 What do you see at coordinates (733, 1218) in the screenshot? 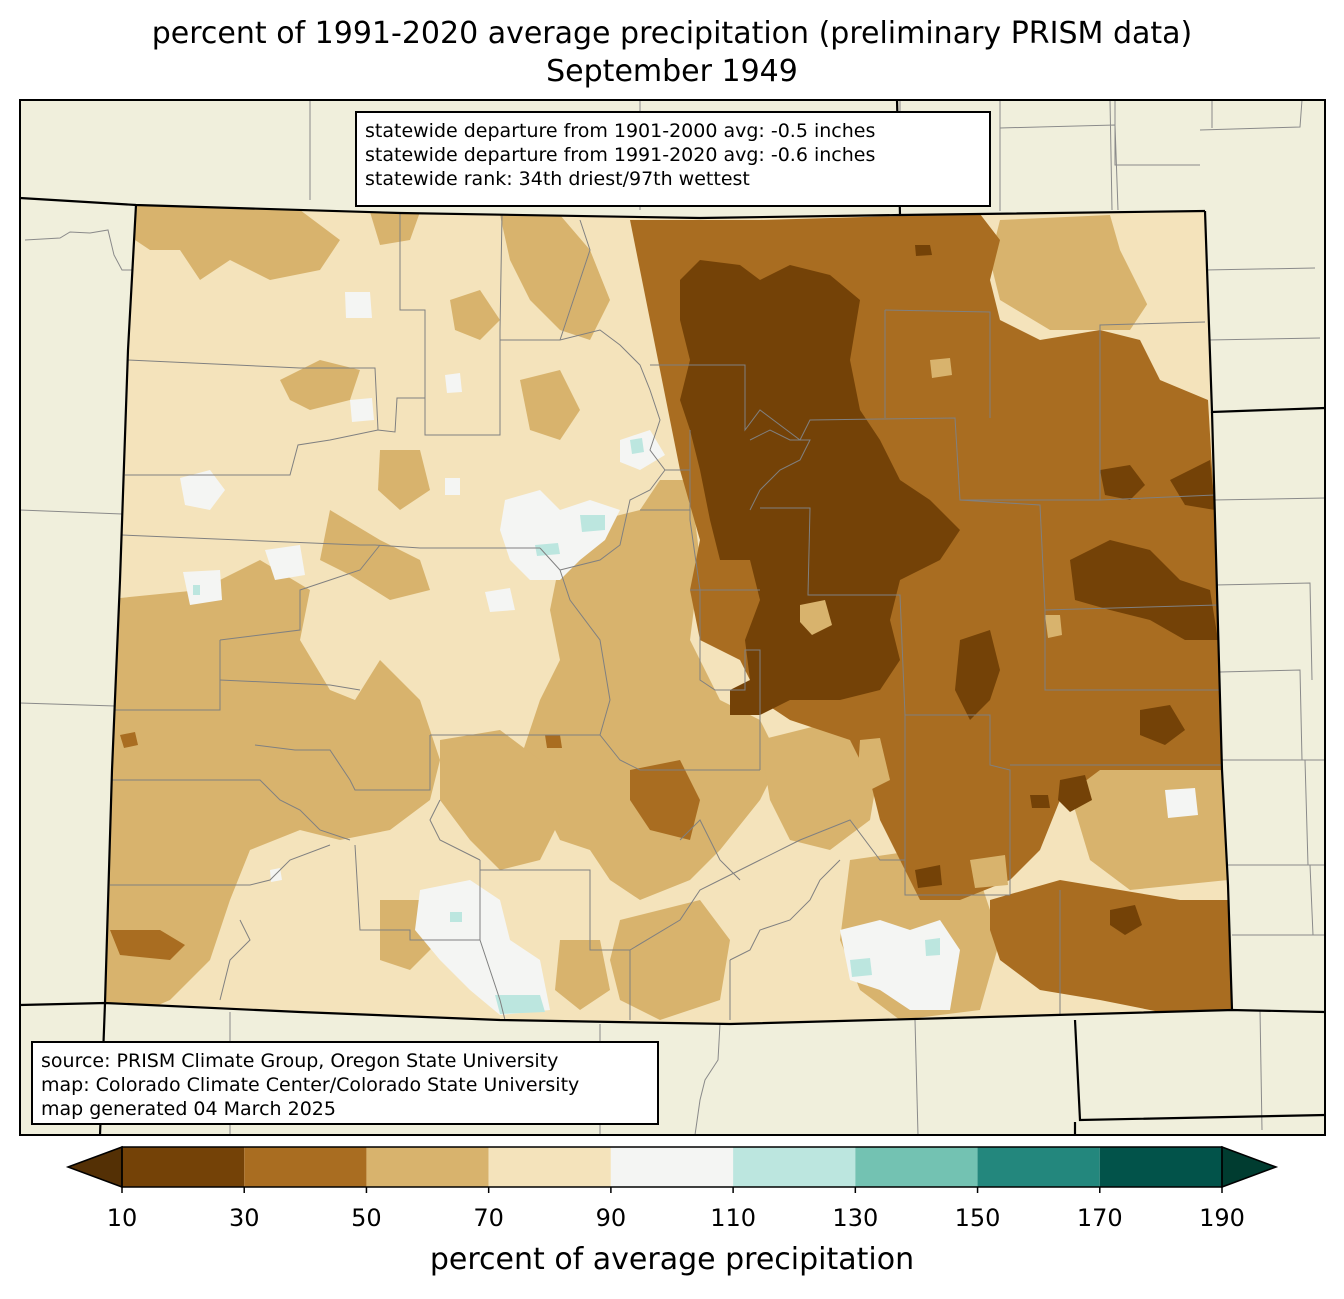
I see `colorbar-tick-label: 110` at bounding box center [733, 1218].